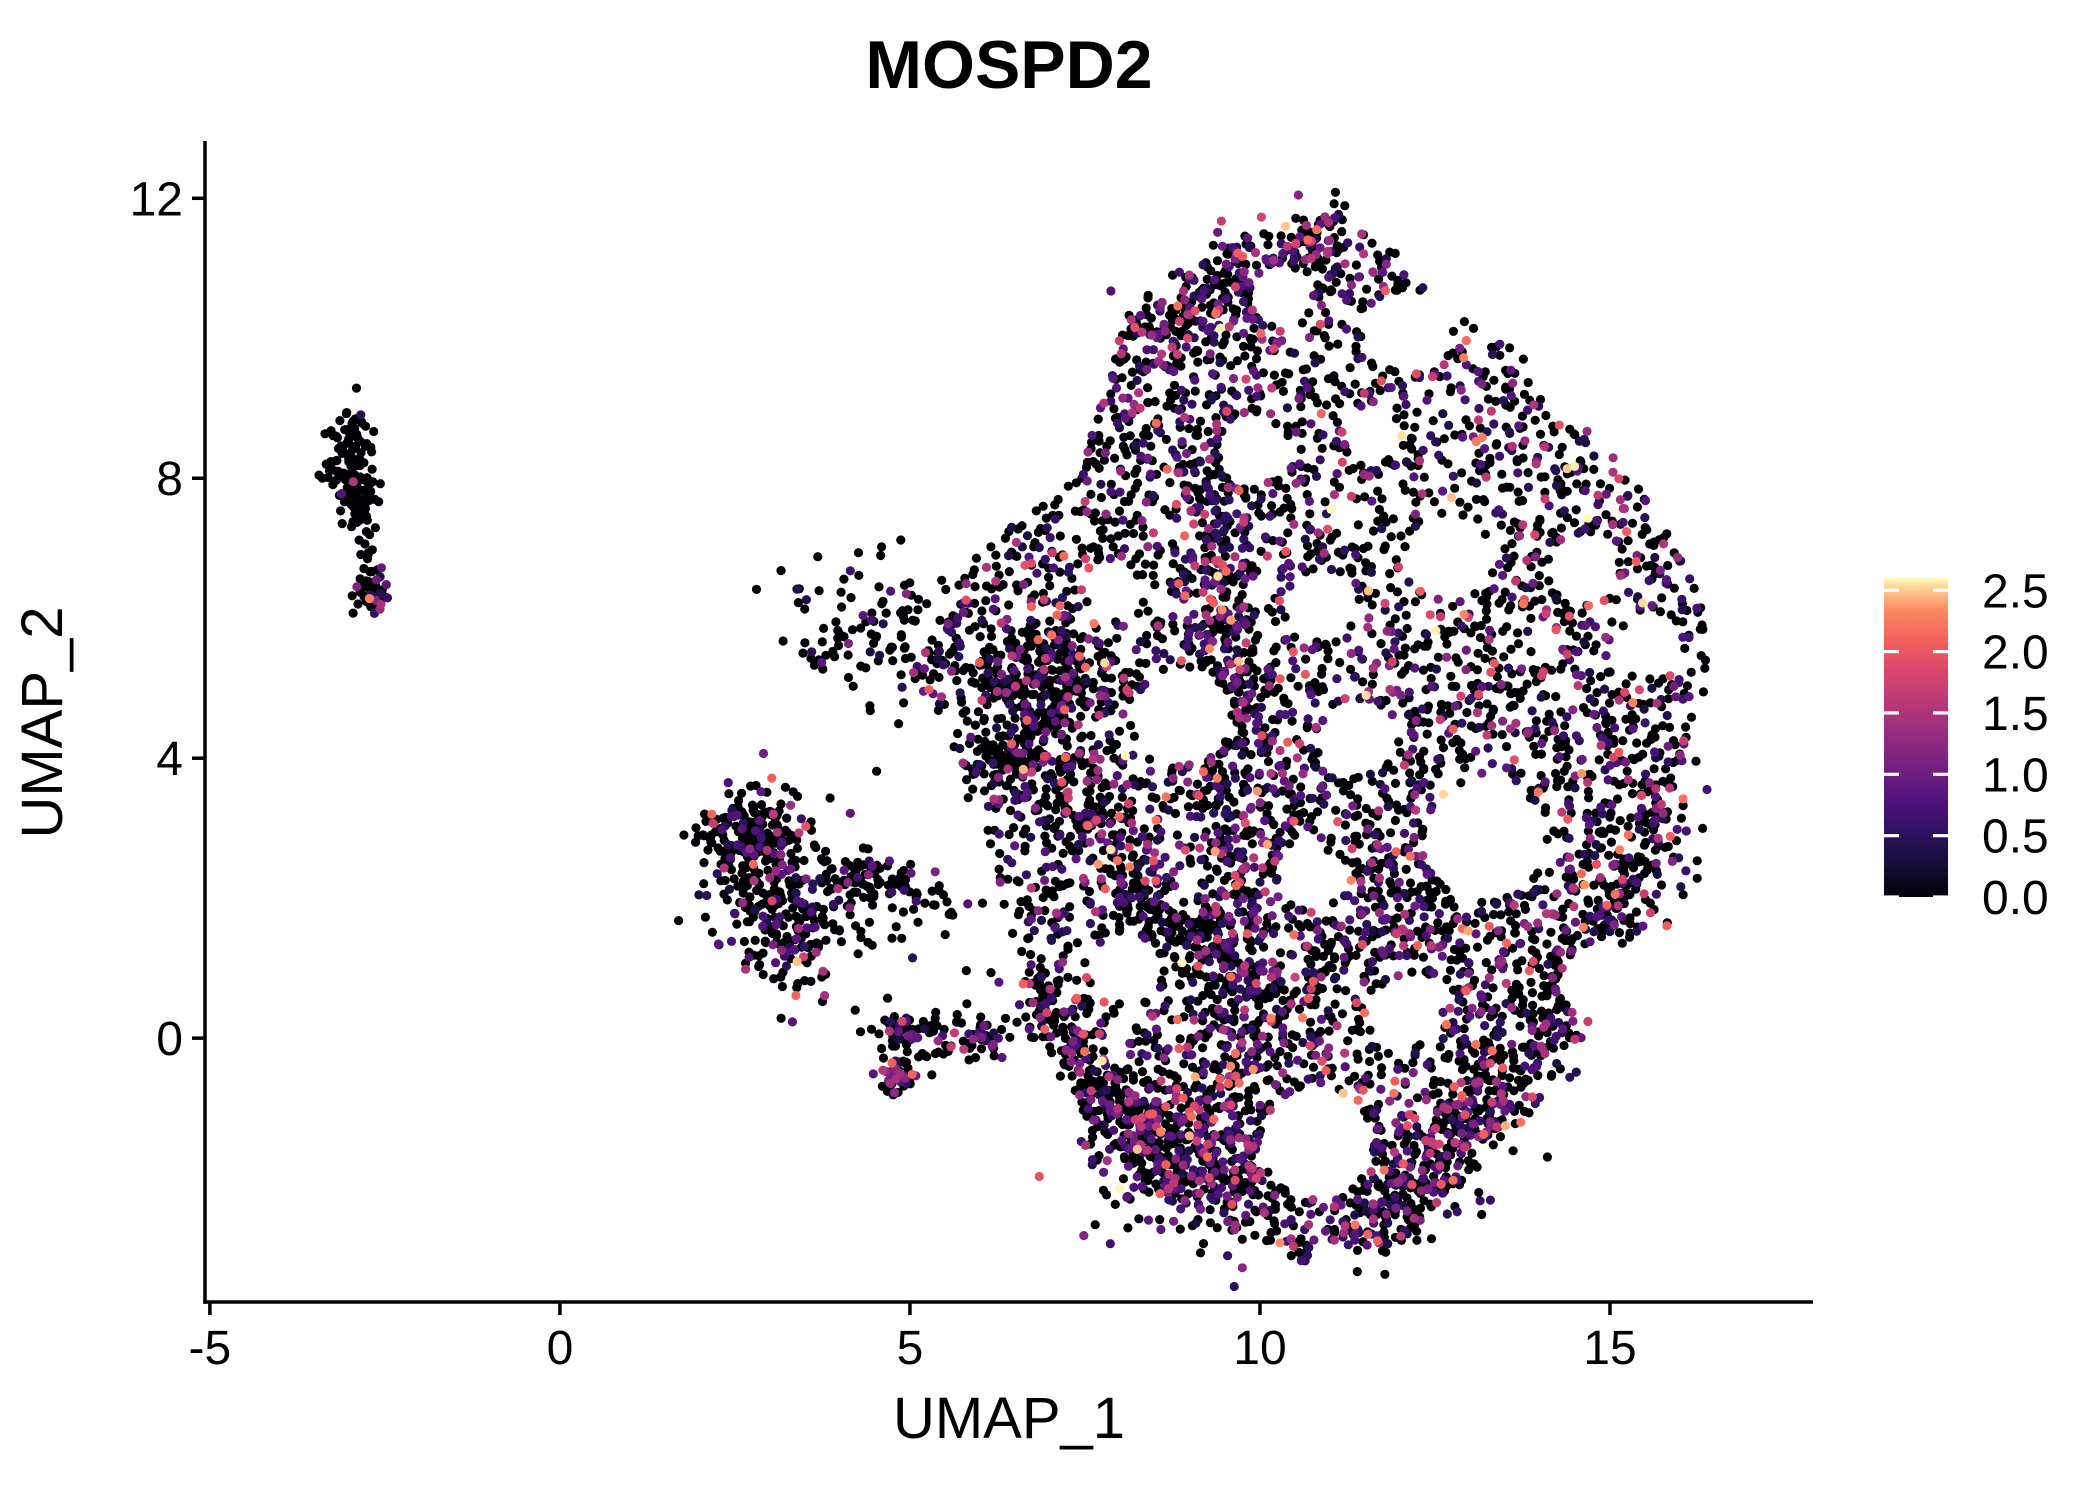  What do you see at coordinates (156, 199) in the screenshot?
I see `y-tick-label: 12` at bounding box center [156, 199].